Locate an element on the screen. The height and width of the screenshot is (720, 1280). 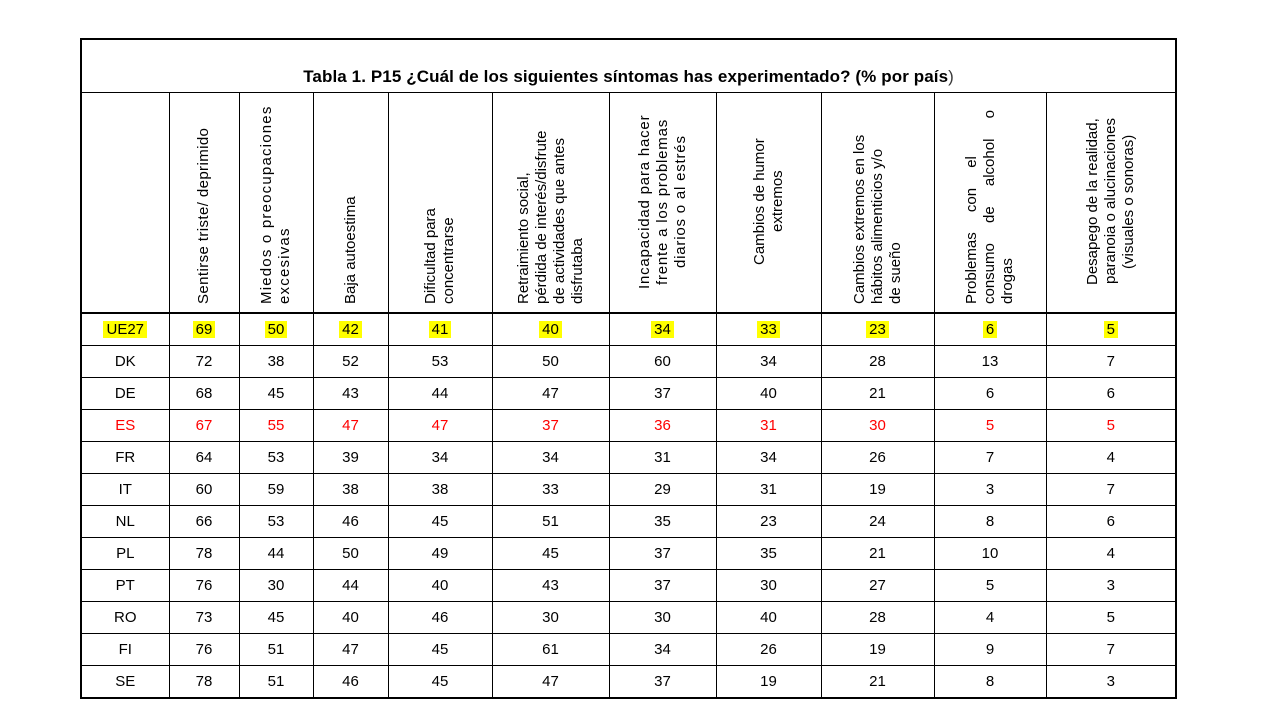
value-cell: 33 is located at coordinates (768, 329).